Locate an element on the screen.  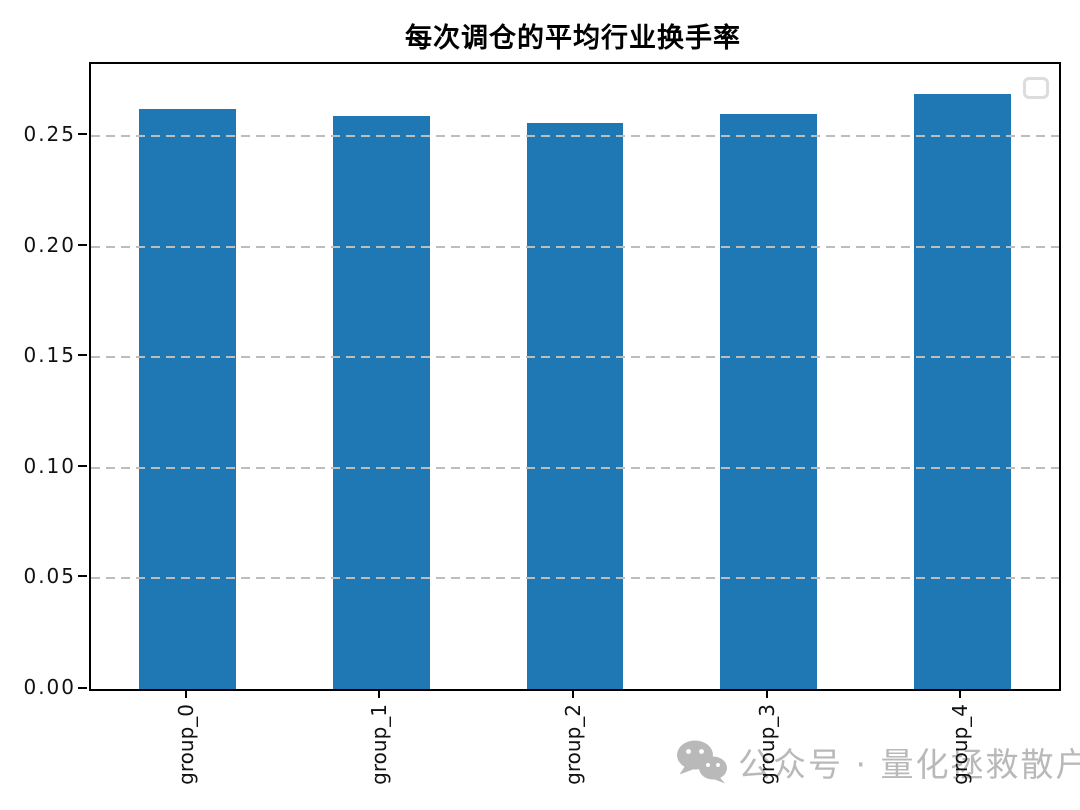
gridline-0.05 is located at coordinates (575, 578).